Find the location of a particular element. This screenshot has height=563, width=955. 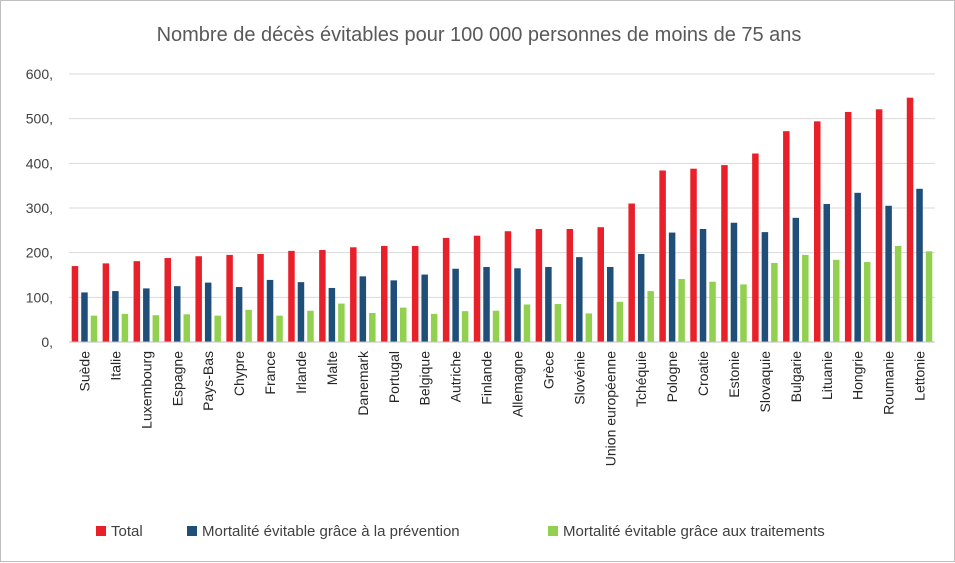

legend-item: Mortalité évitable grâce à la prévention is located at coordinates (323, 531).